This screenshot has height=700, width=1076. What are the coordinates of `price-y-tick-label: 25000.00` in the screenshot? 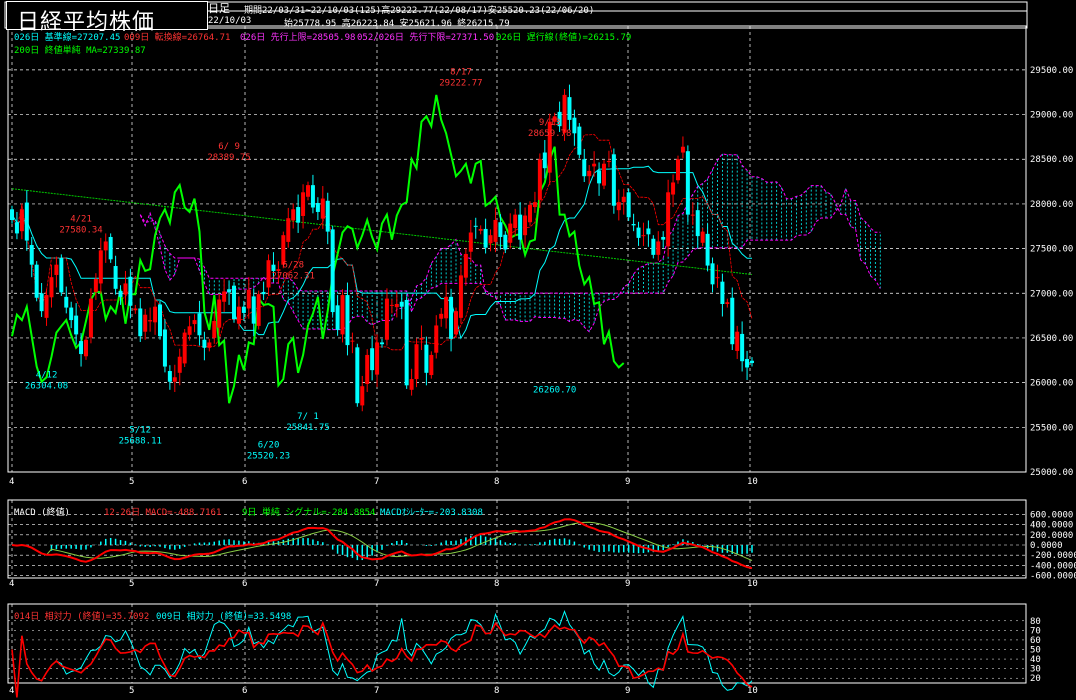 It's located at (1051, 473).